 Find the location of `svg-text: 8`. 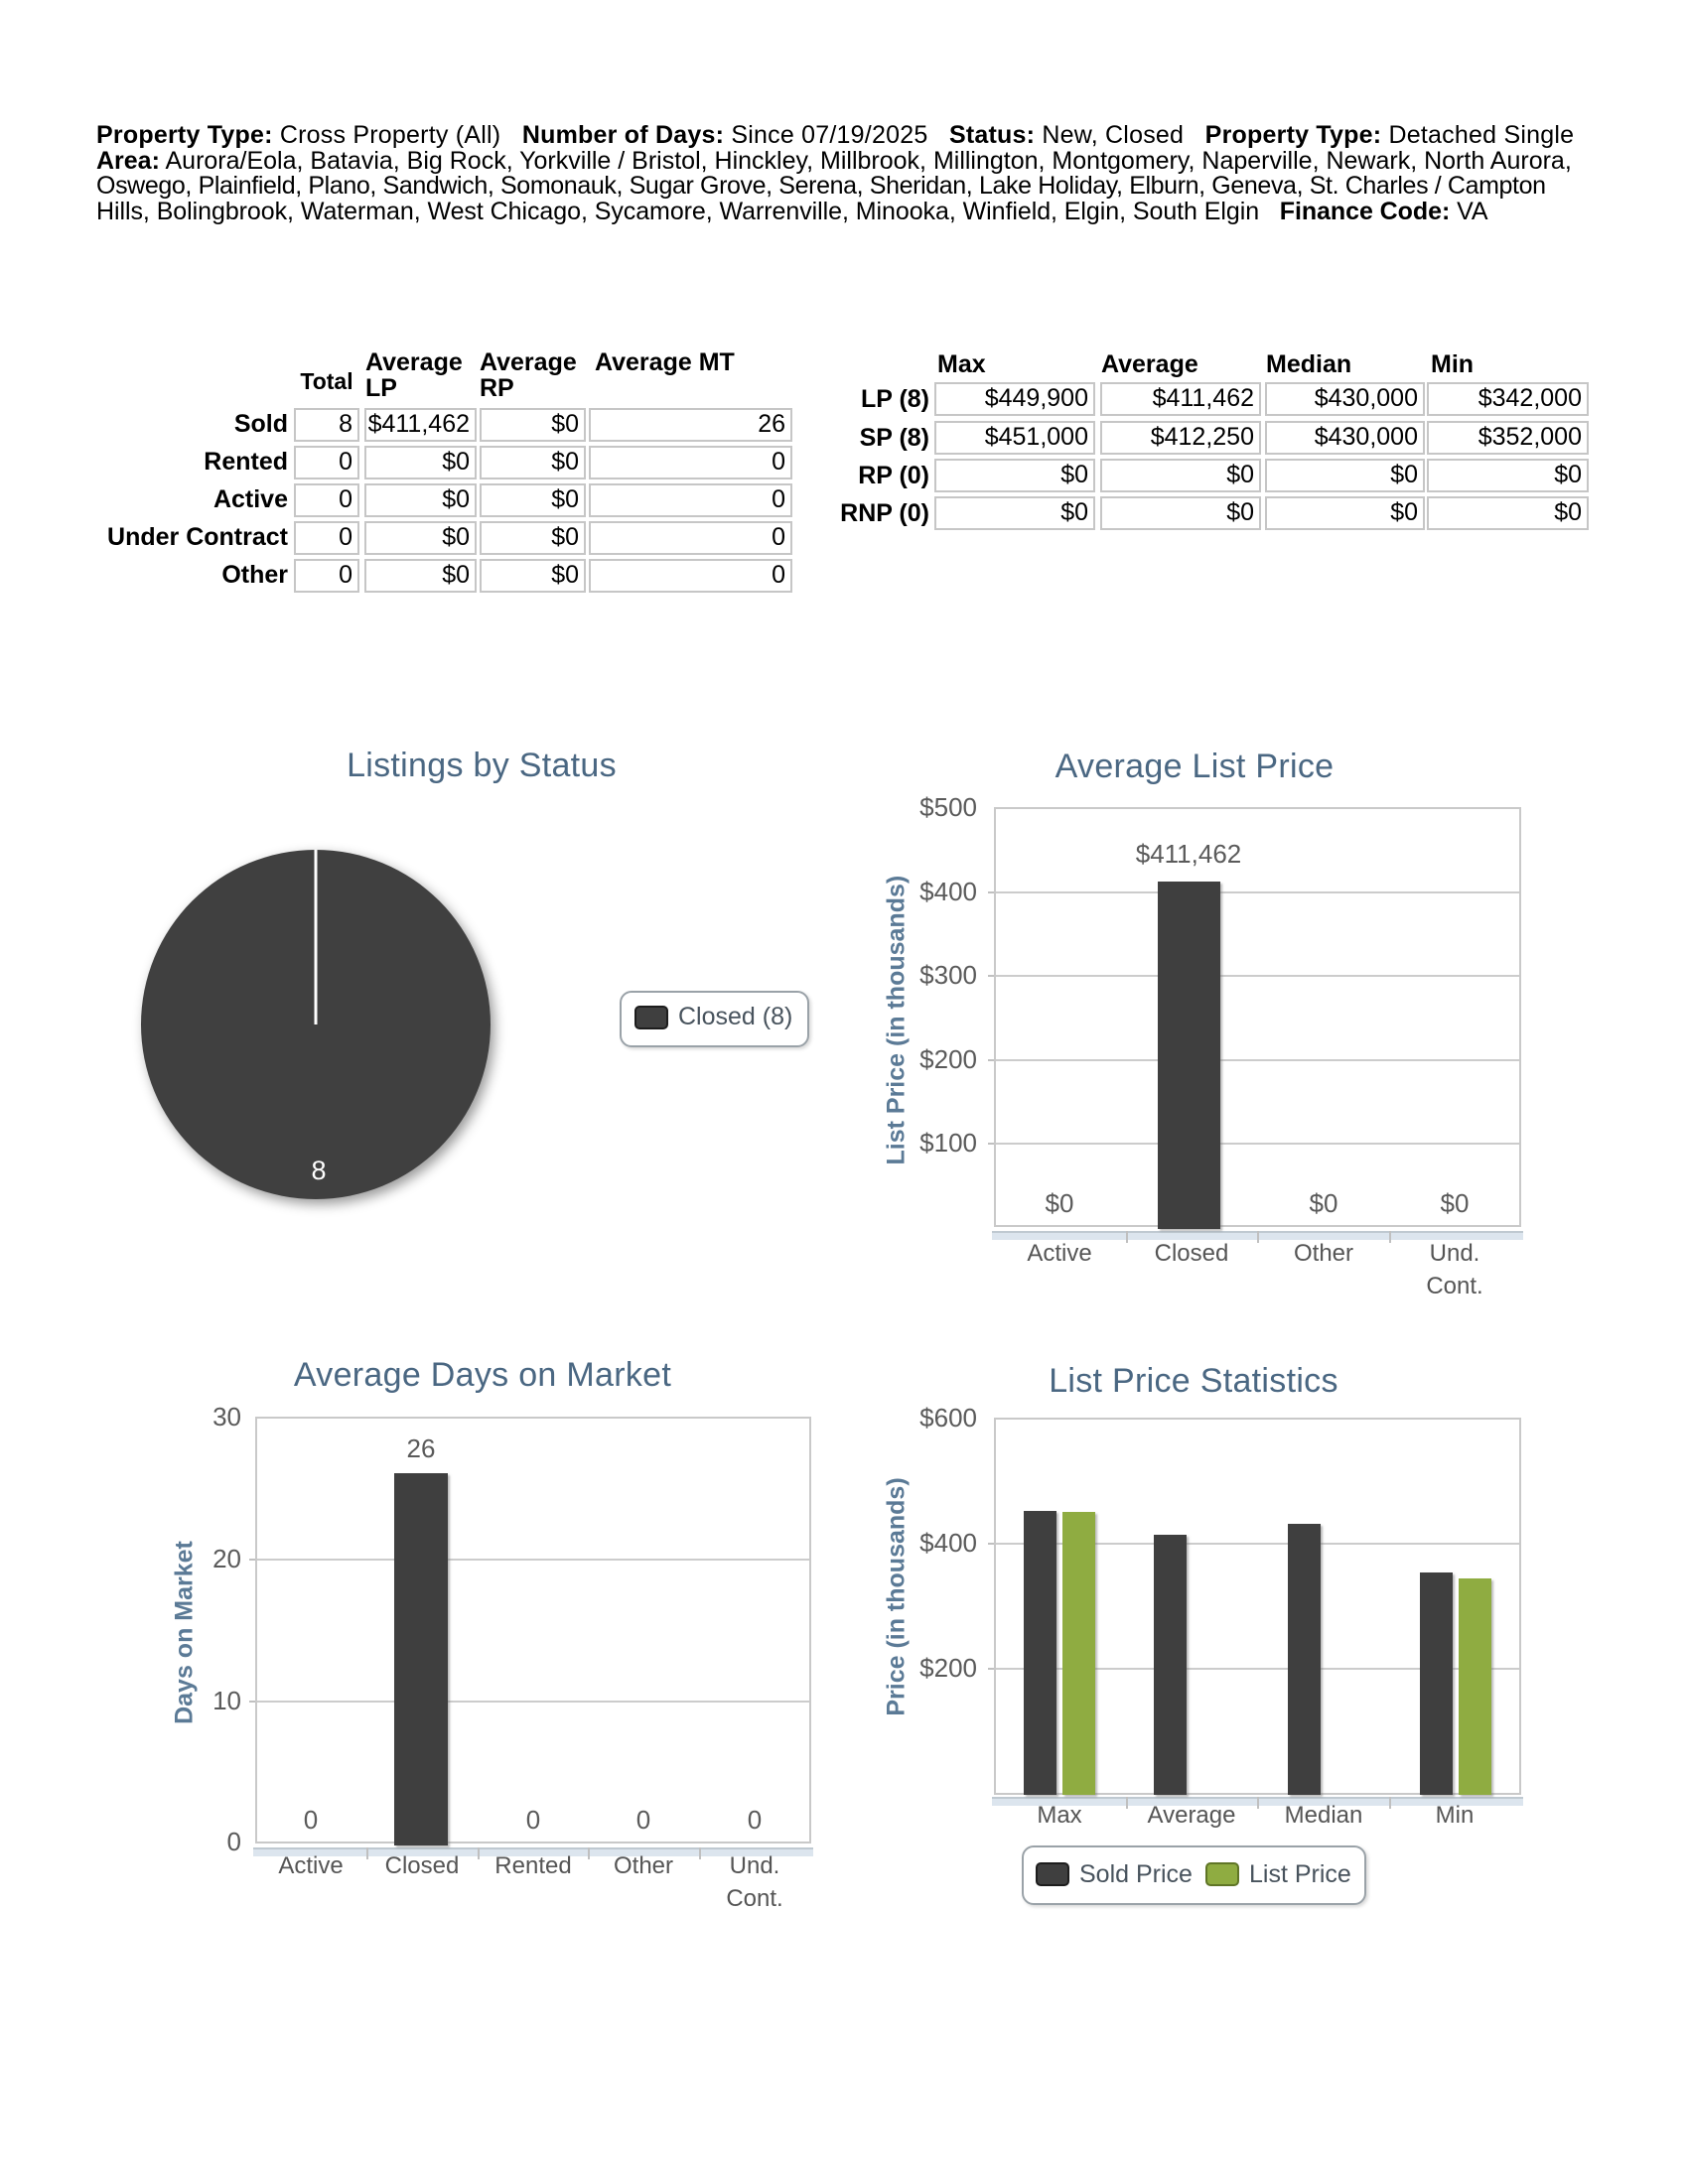

svg-text: 8 is located at coordinates (318, 1170).